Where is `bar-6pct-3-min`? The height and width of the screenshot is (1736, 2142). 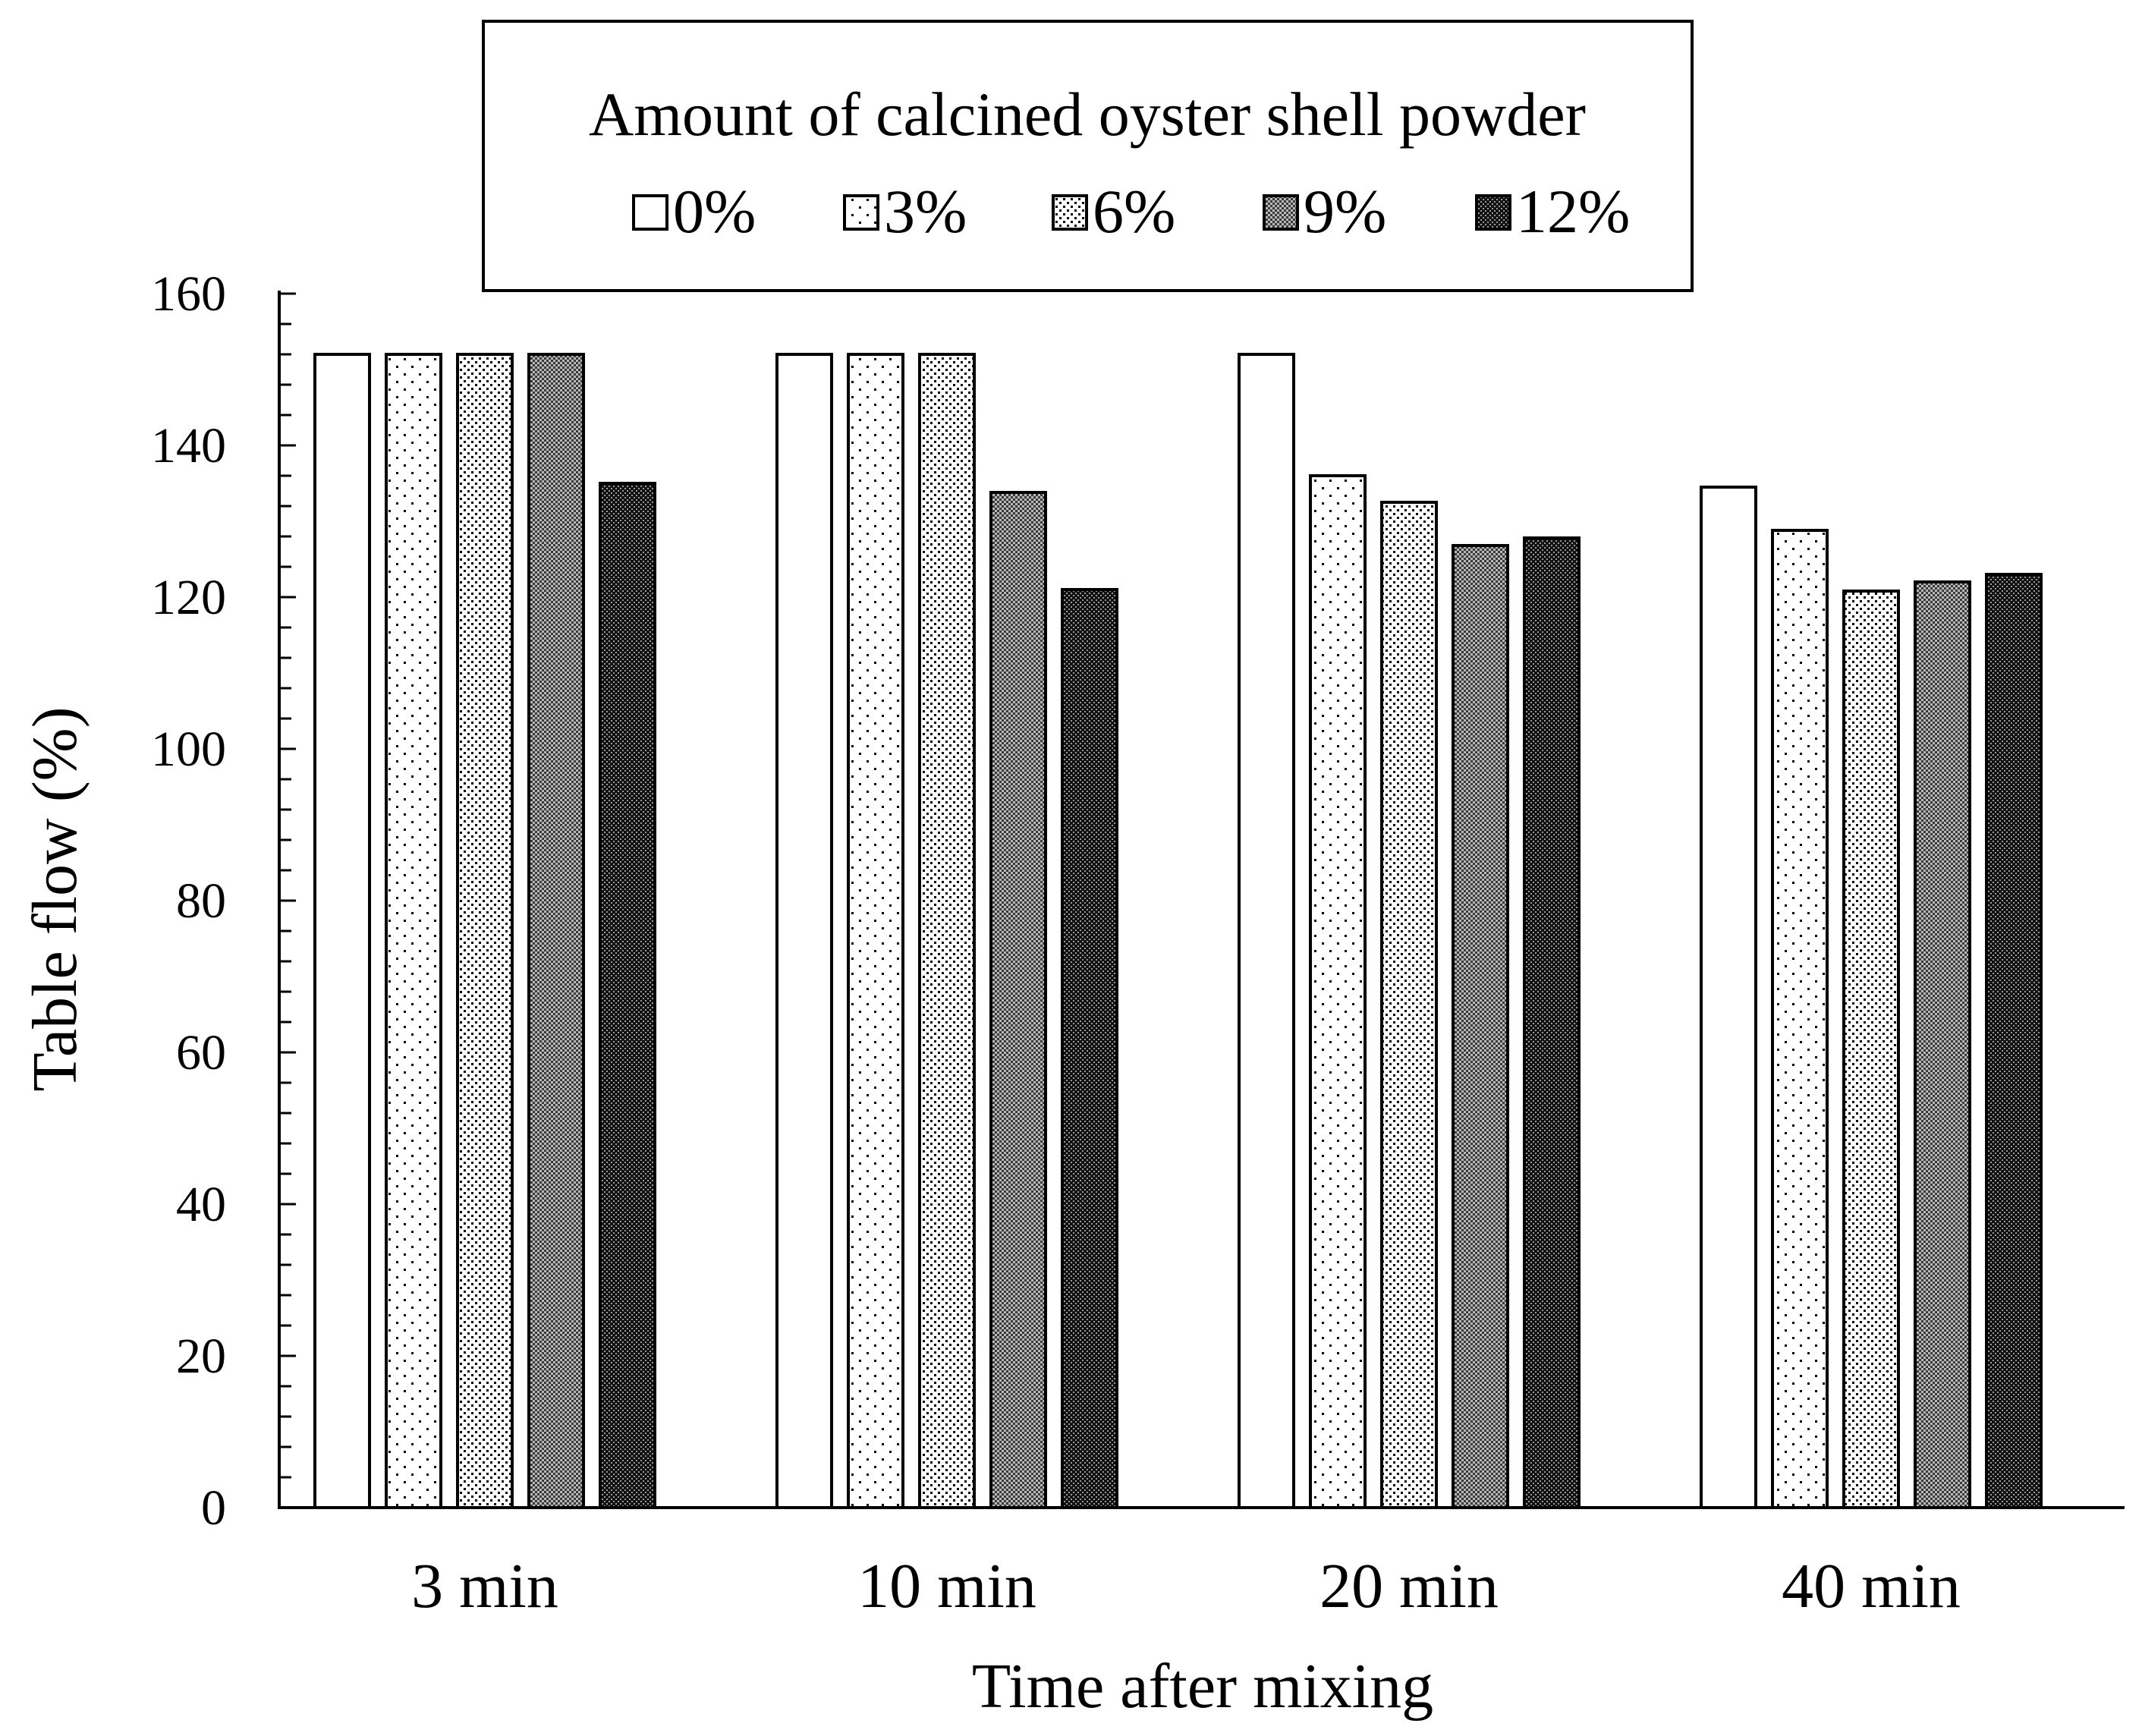
bar-6pct-3-min is located at coordinates (485, 931).